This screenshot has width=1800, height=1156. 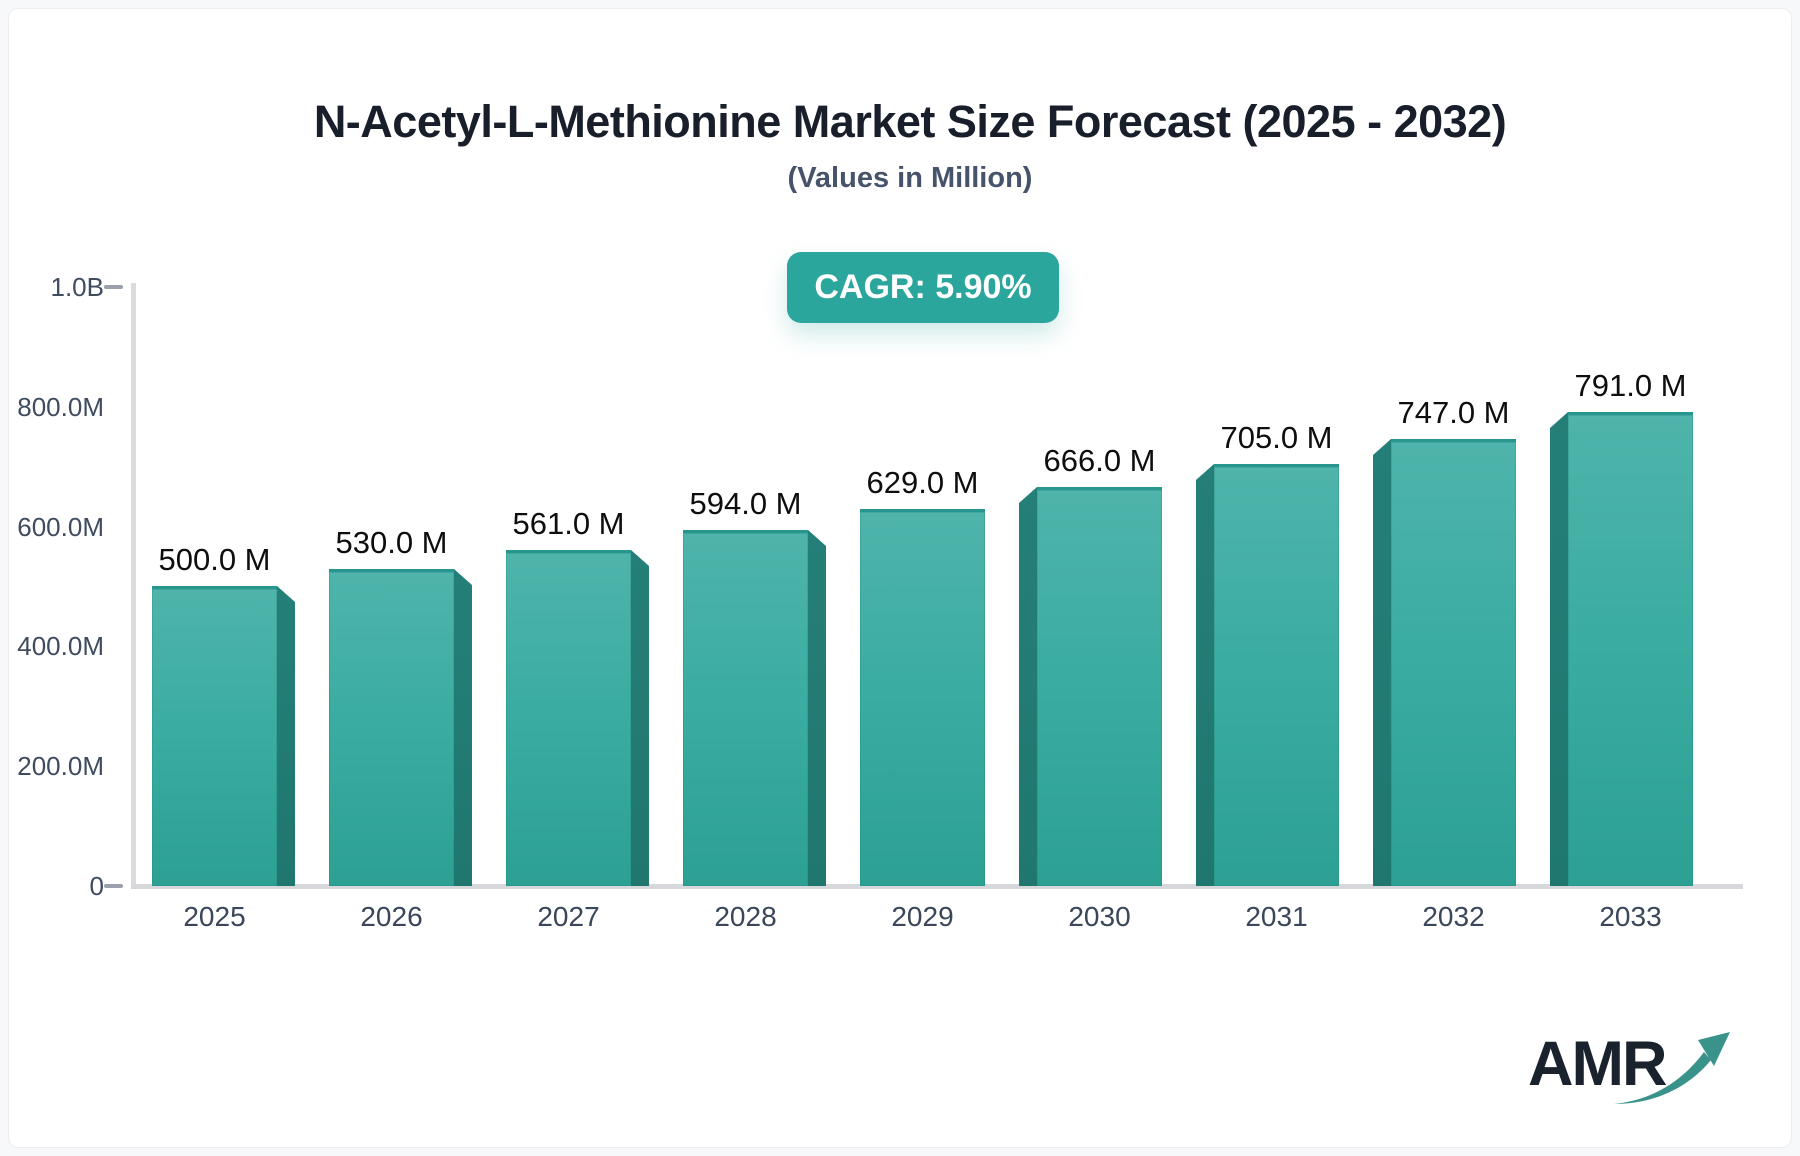 I want to click on y-axis-line, so click(x=133, y=586).